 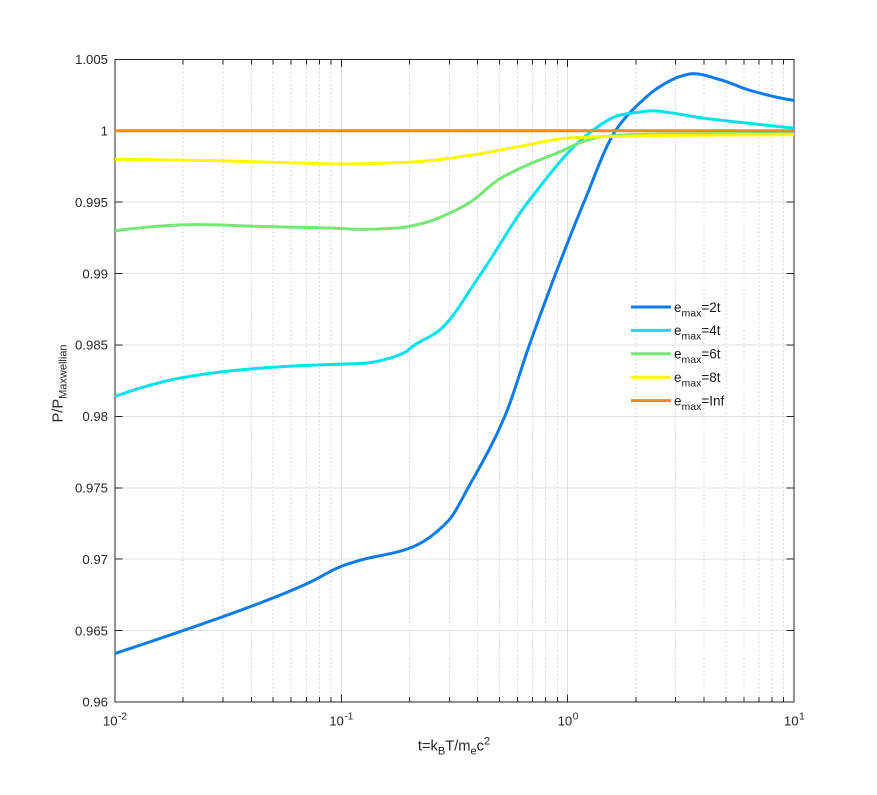 What do you see at coordinates (454, 747) in the screenshot?
I see `svg-text: t=kBT/mec2` at bounding box center [454, 747].